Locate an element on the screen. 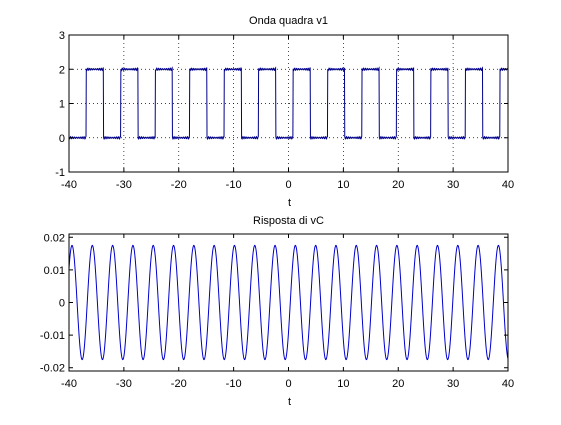 This screenshot has height=425, width=561. y-tick-label: 0.02 is located at coordinates (54, 238).